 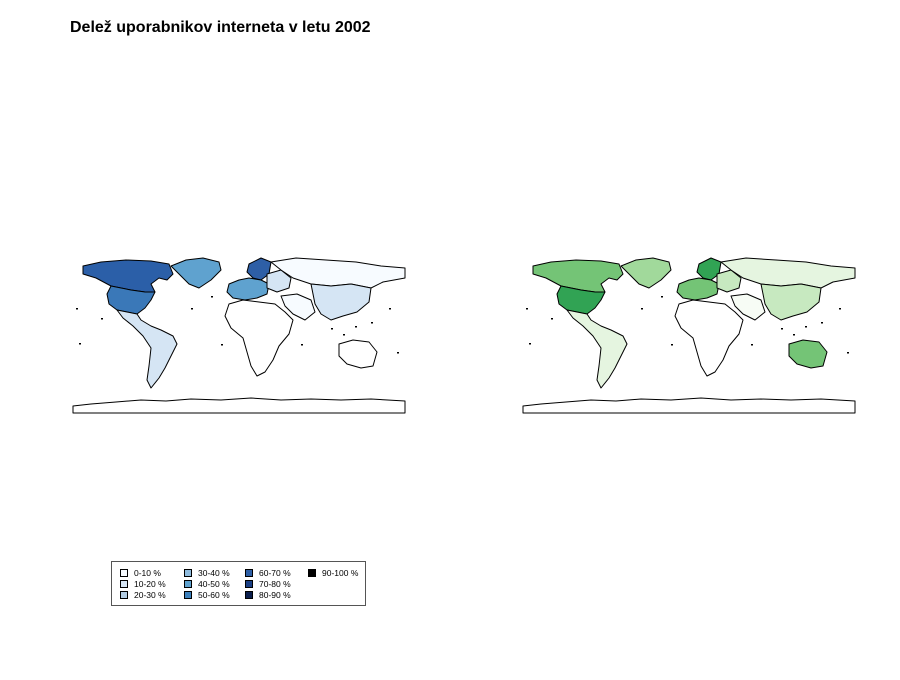 I want to click on legend-item: 60-70 %, so click(x=268, y=572).